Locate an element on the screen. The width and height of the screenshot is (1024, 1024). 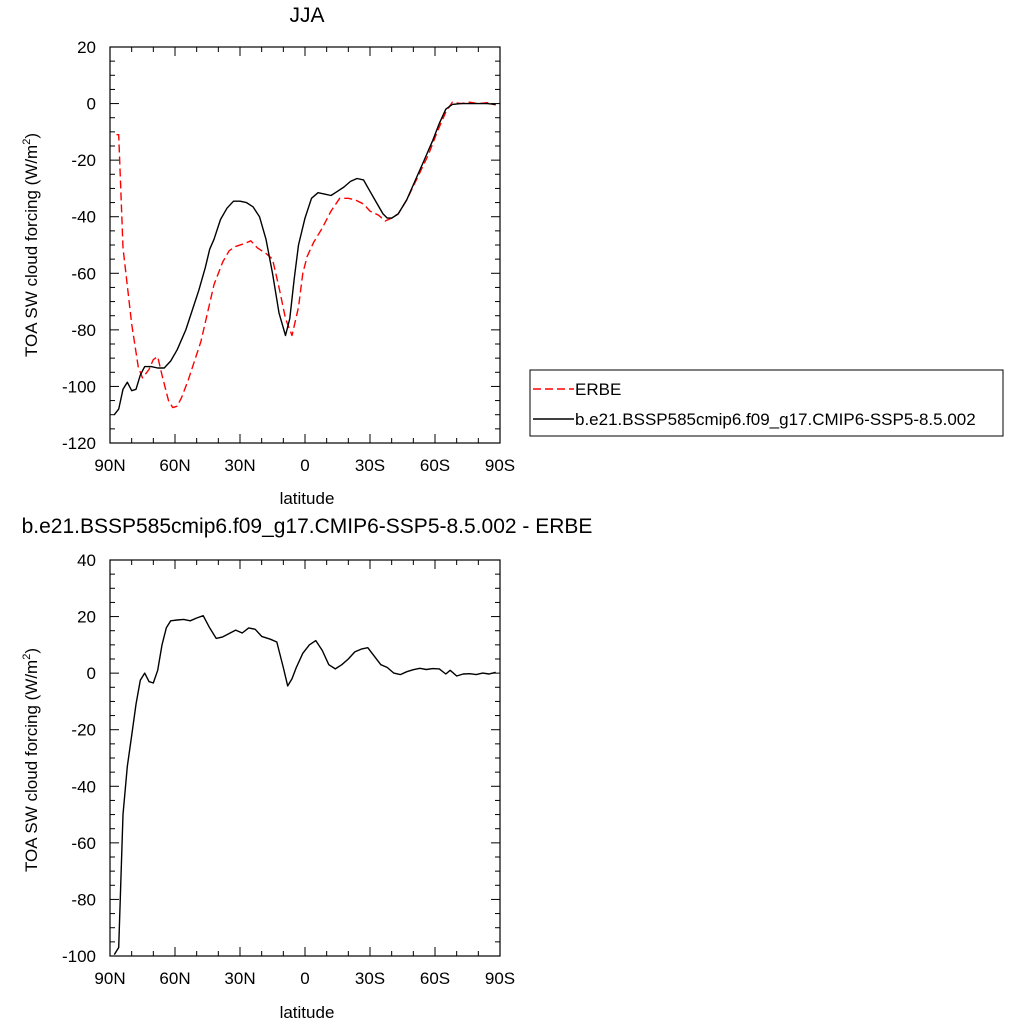
bottom-y-tick-label: -40 is located at coordinates (83, 786).